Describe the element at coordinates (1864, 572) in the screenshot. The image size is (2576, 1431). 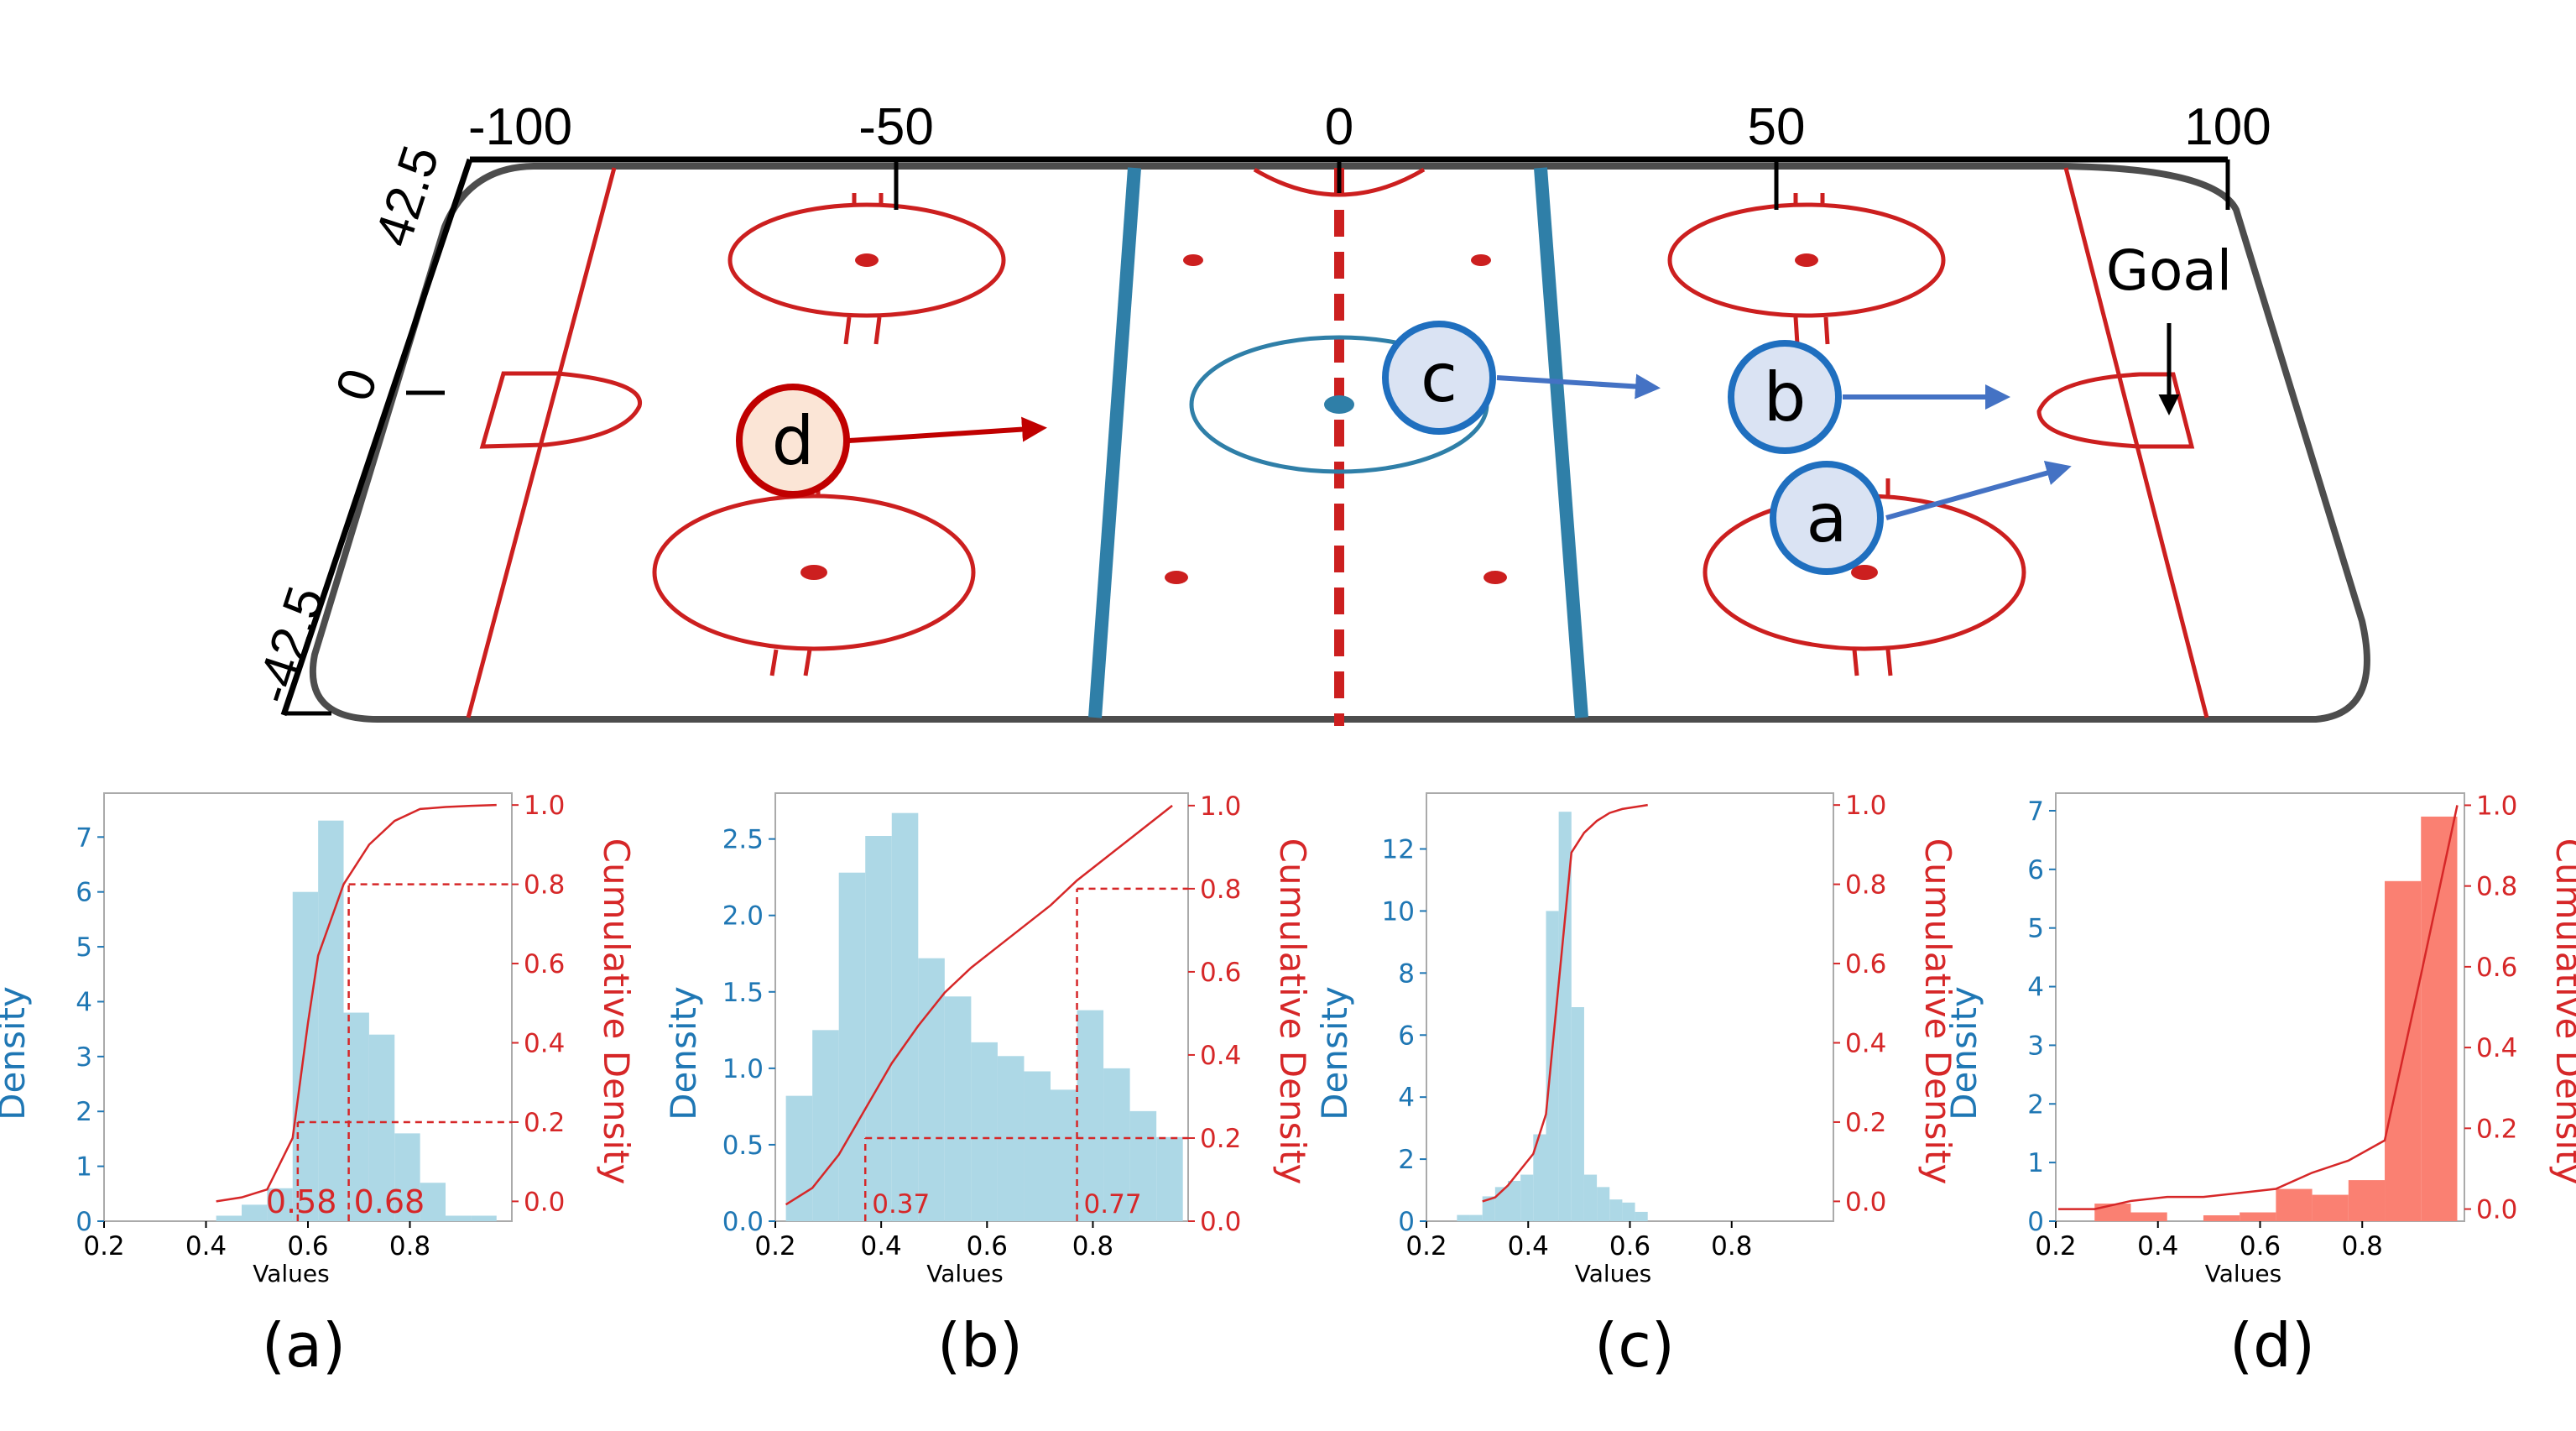
I see `faceoff-dot-right-bottom` at that location.